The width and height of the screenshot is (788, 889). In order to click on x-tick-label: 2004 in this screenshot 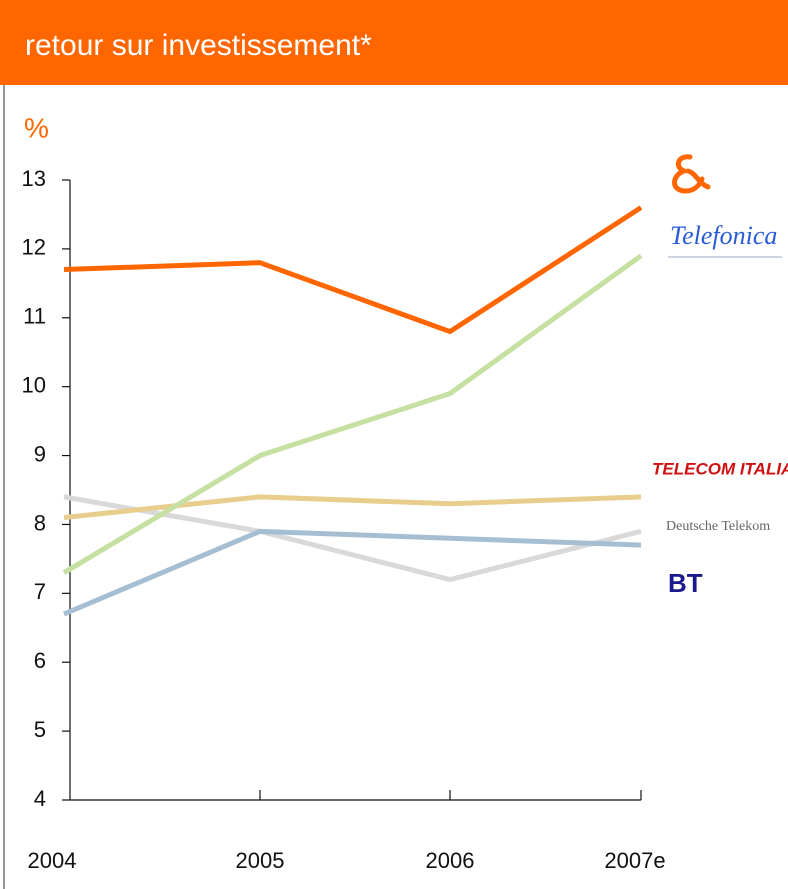, I will do `click(52, 860)`.